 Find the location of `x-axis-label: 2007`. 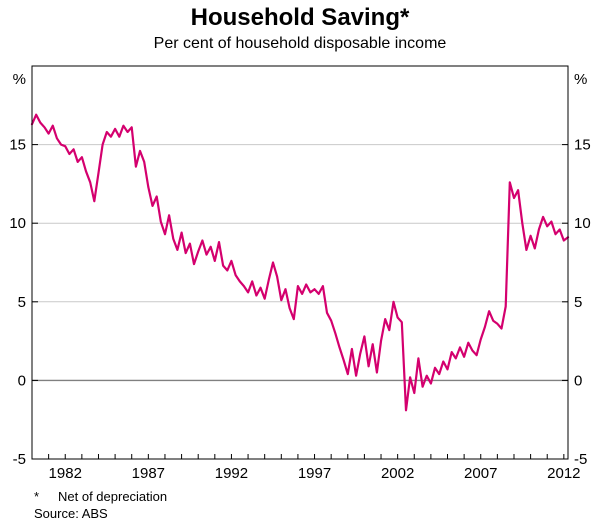

x-axis-label: 2007 is located at coordinates (480, 473).